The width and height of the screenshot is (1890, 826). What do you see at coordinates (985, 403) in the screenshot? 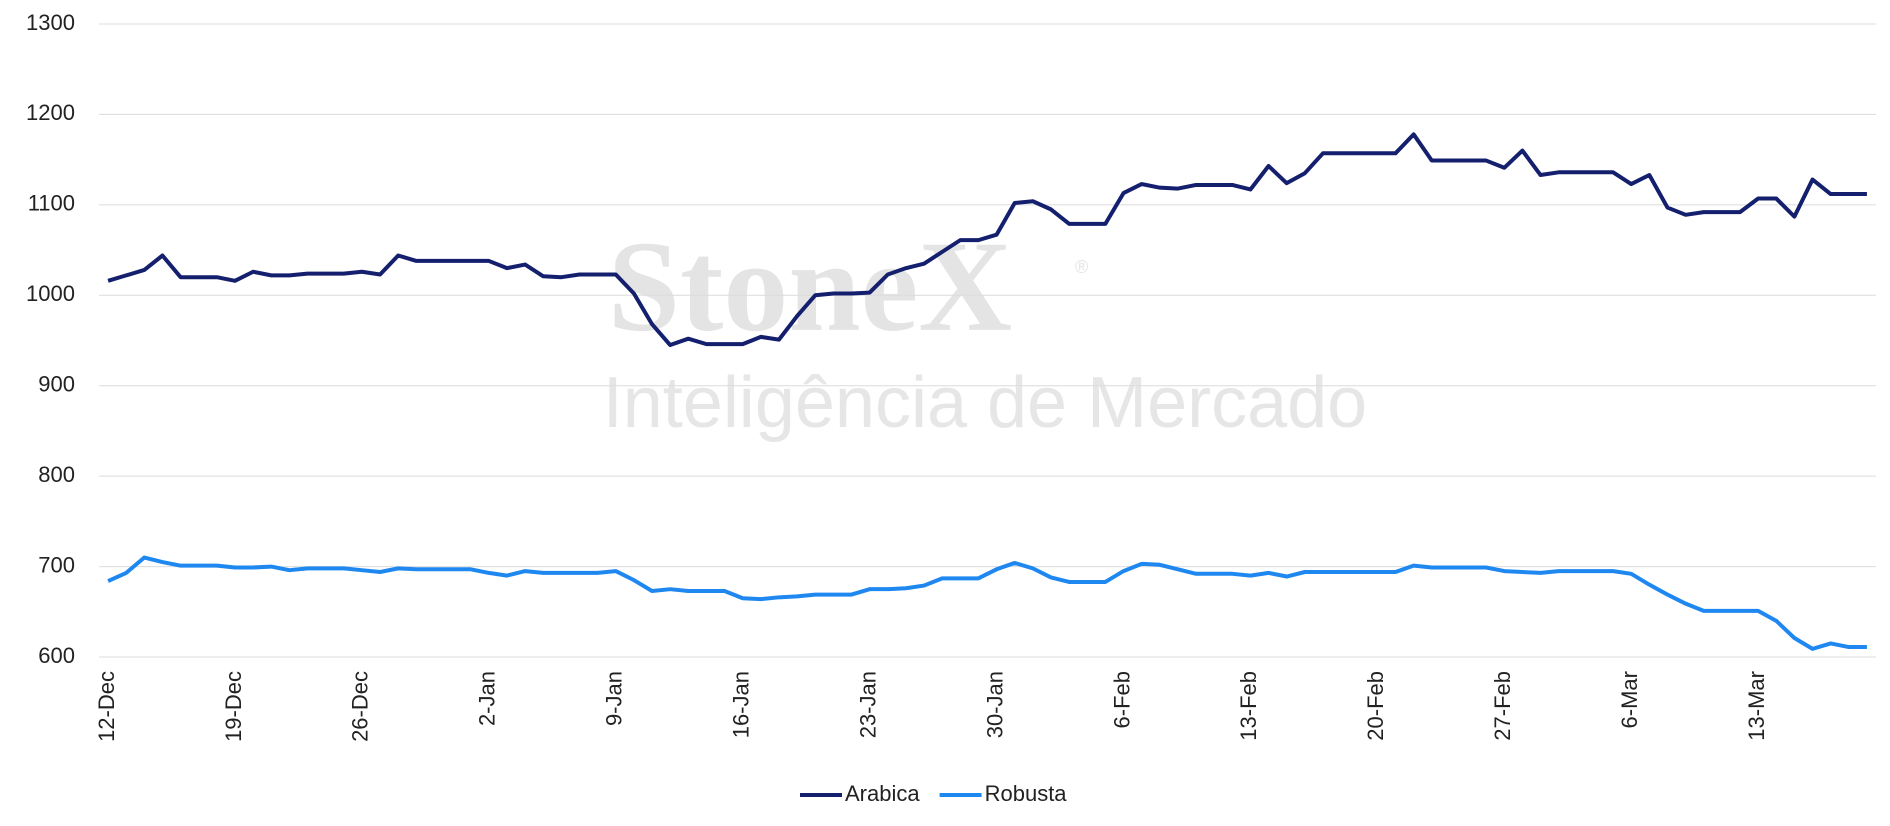
I see `watermark-tagline: Inteligência de Mercado` at bounding box center [985, 403].